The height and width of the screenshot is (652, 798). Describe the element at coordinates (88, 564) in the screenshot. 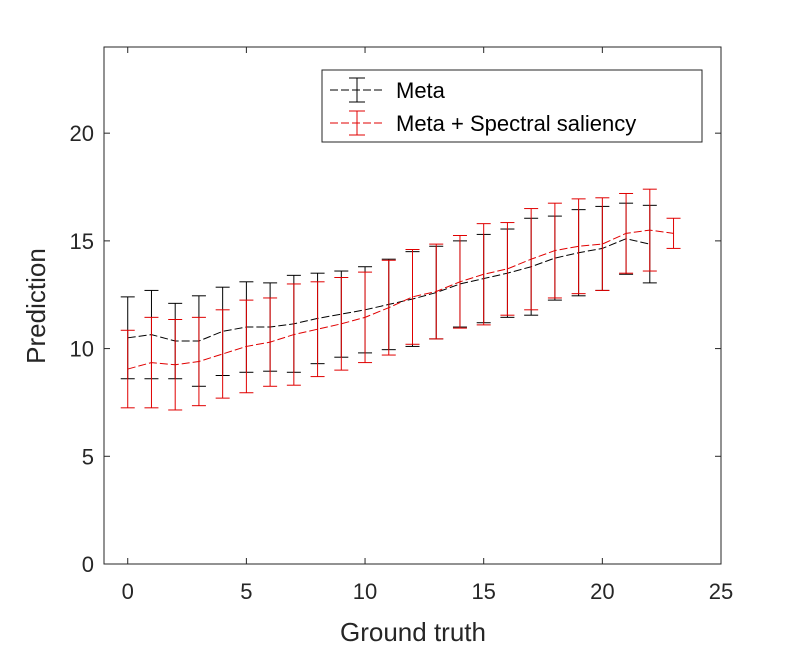

I see `y-tick-label: 0` at that location.